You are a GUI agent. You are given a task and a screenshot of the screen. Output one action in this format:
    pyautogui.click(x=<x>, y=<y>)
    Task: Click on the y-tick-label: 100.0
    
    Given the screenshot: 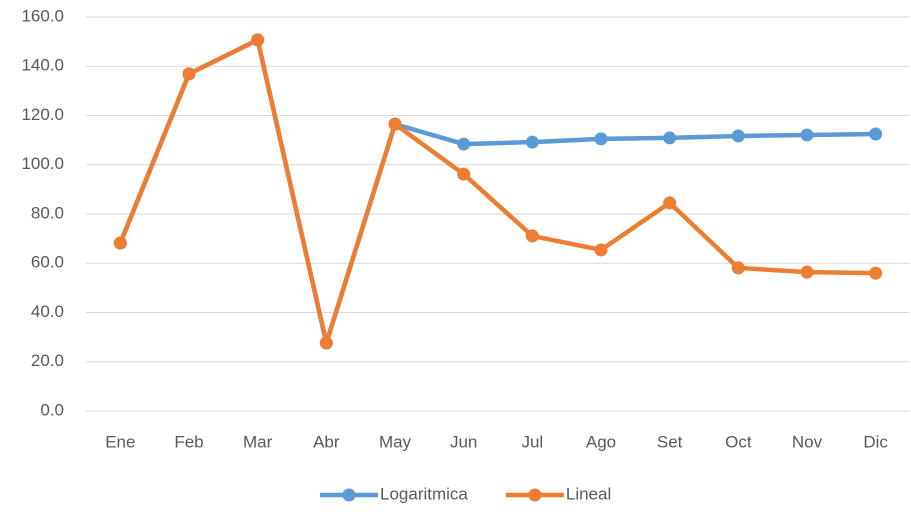 What is the action you would take?
    pyautogui.click(x=42, y=163)
    